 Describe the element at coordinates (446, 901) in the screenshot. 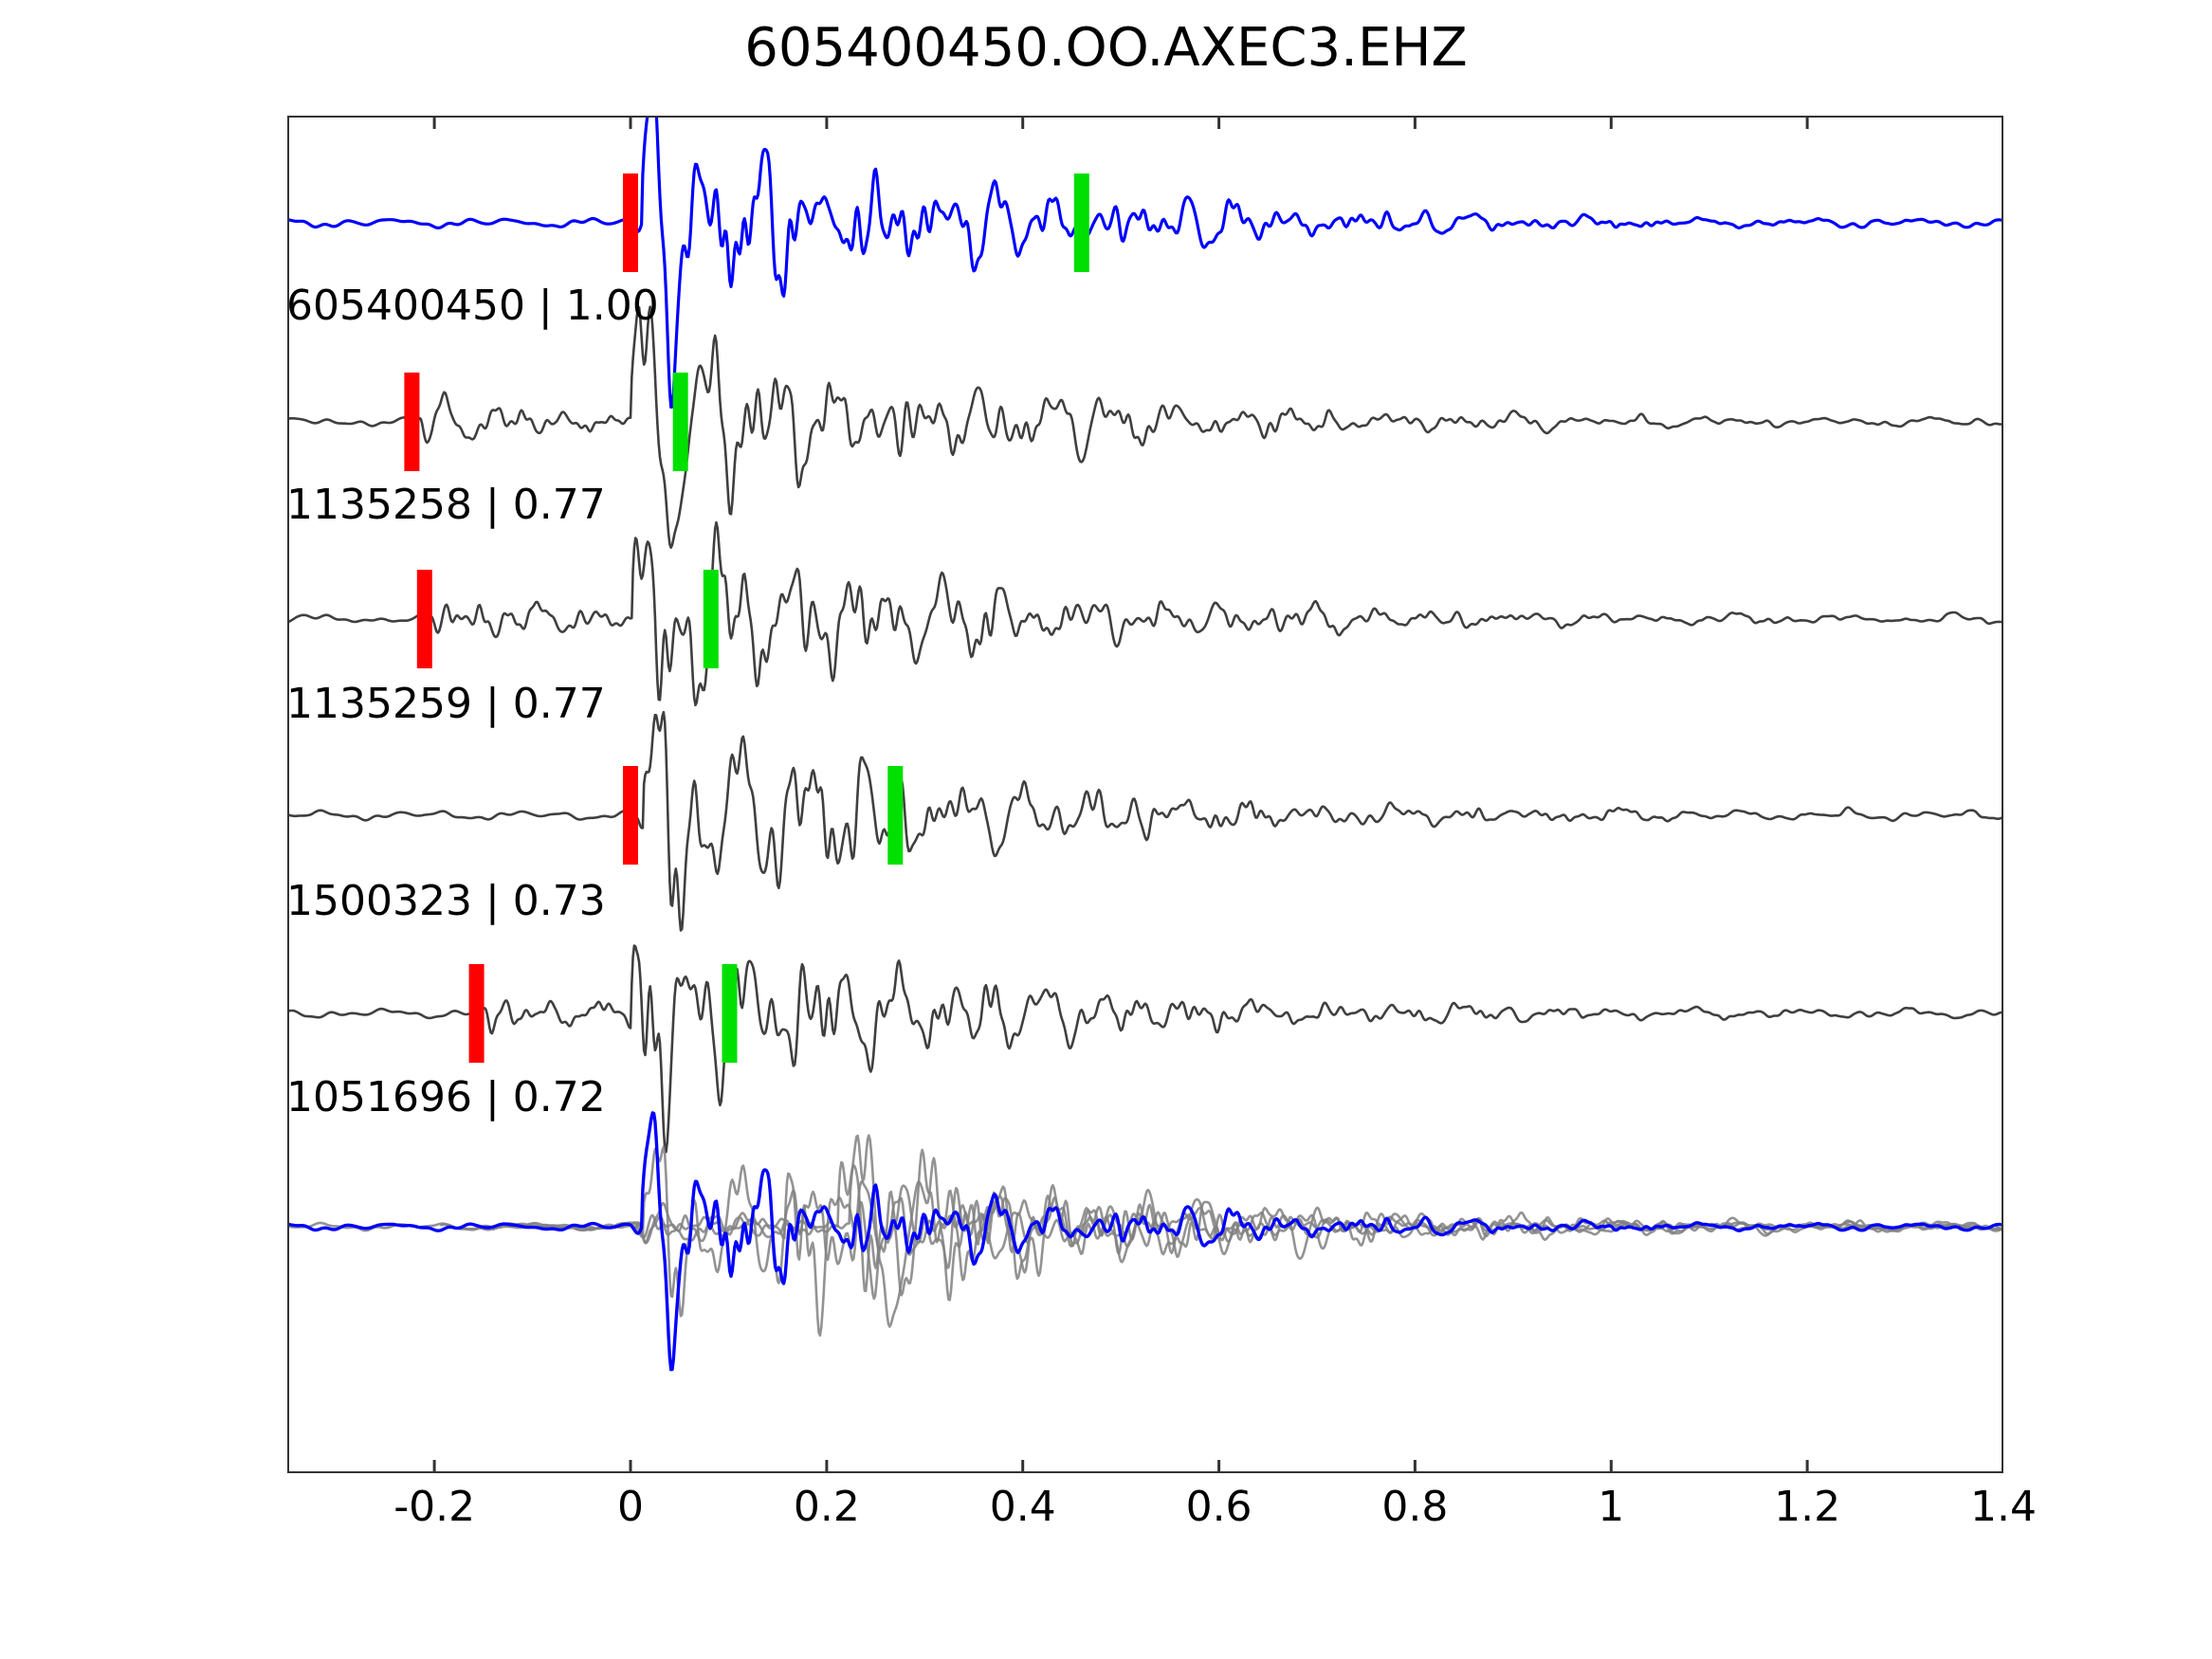

I see `trace-label-3: 1500323 | 0.73` at that location.